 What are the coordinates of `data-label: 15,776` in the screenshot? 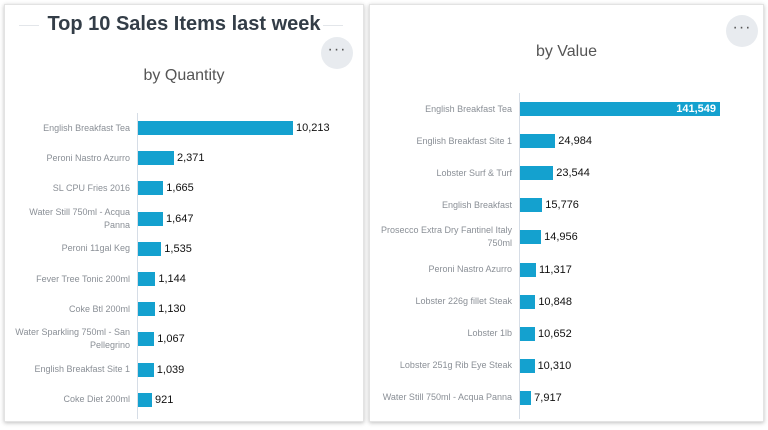 It's located at (562, 205).